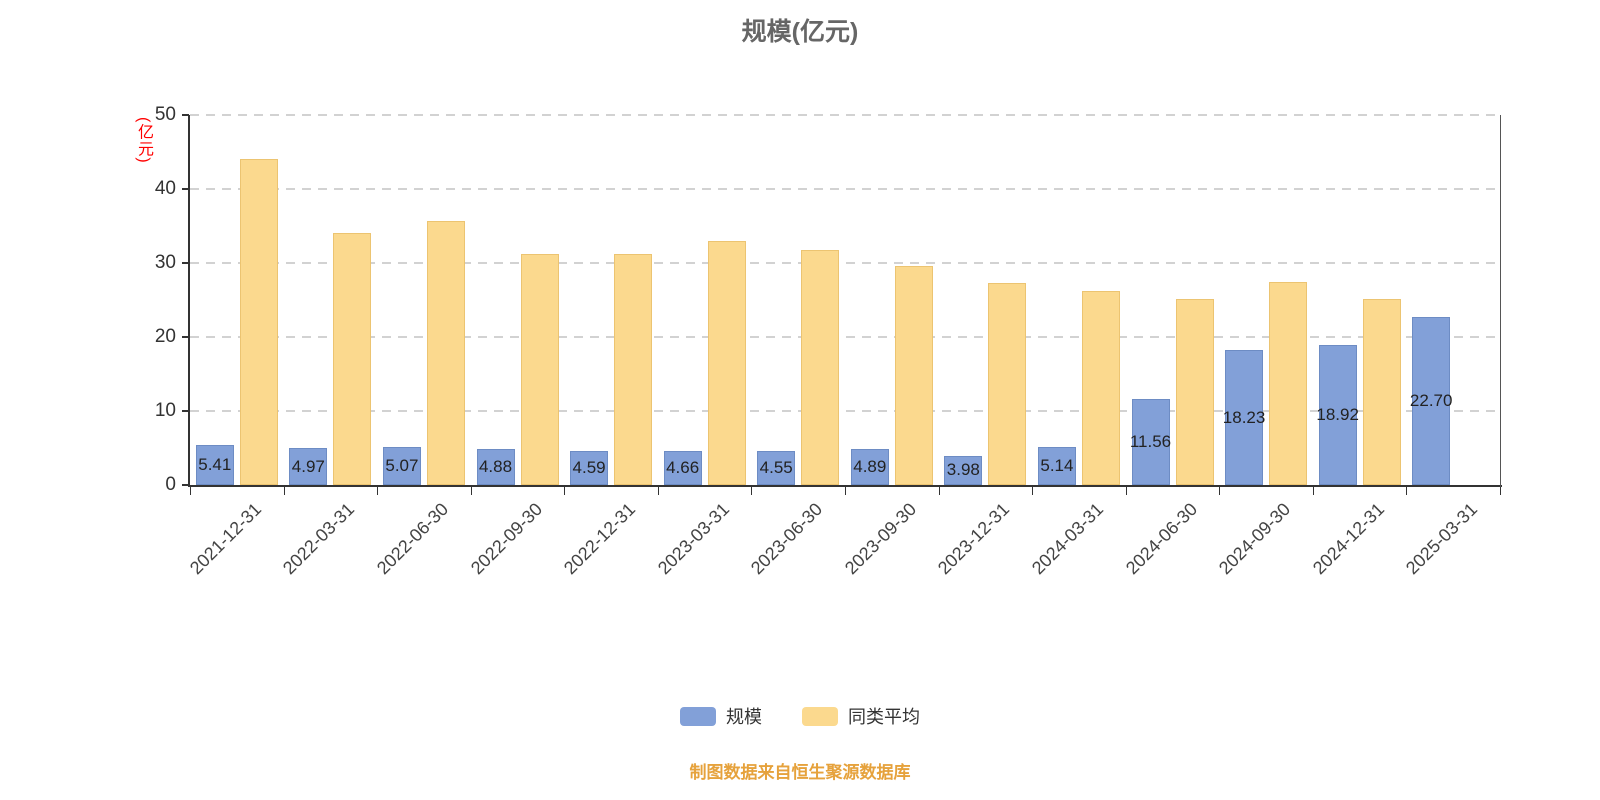 The width and height of the screenshot is (1600, 800). What do you see at coordinates (143, 140) in the screenshot?
I see `y-axis-unit-label: (亿元)` at bounding box center [143, 140].